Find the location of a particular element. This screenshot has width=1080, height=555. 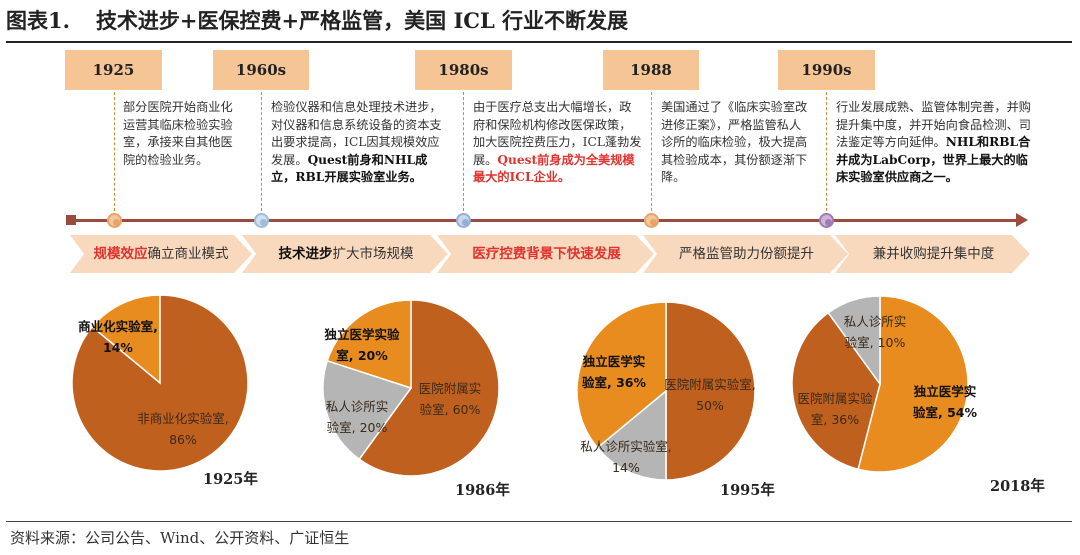

phase-label-1: 规模效应确立商业模式 is located at coordinates (161, 254).